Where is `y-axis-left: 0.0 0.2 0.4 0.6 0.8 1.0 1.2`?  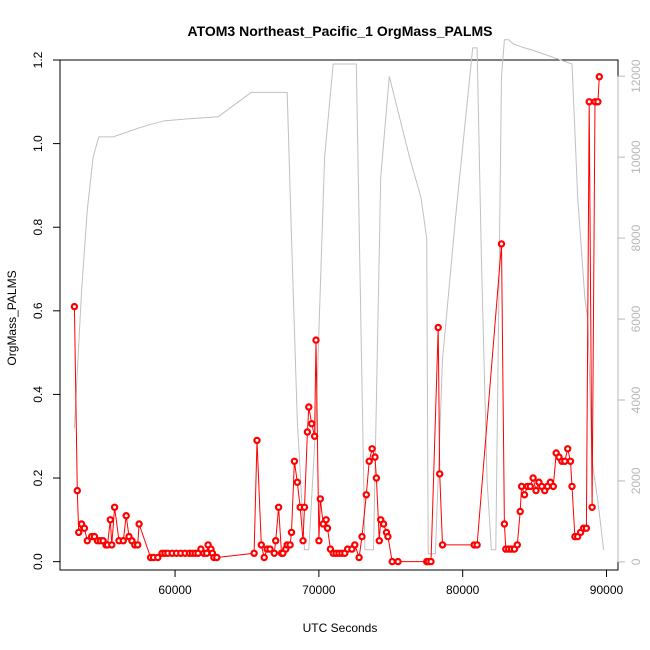 y-axis-left: 0.0 0.2 0.4 0.6 0.8 1.0 1.2 is located at coordinates (46, 310).